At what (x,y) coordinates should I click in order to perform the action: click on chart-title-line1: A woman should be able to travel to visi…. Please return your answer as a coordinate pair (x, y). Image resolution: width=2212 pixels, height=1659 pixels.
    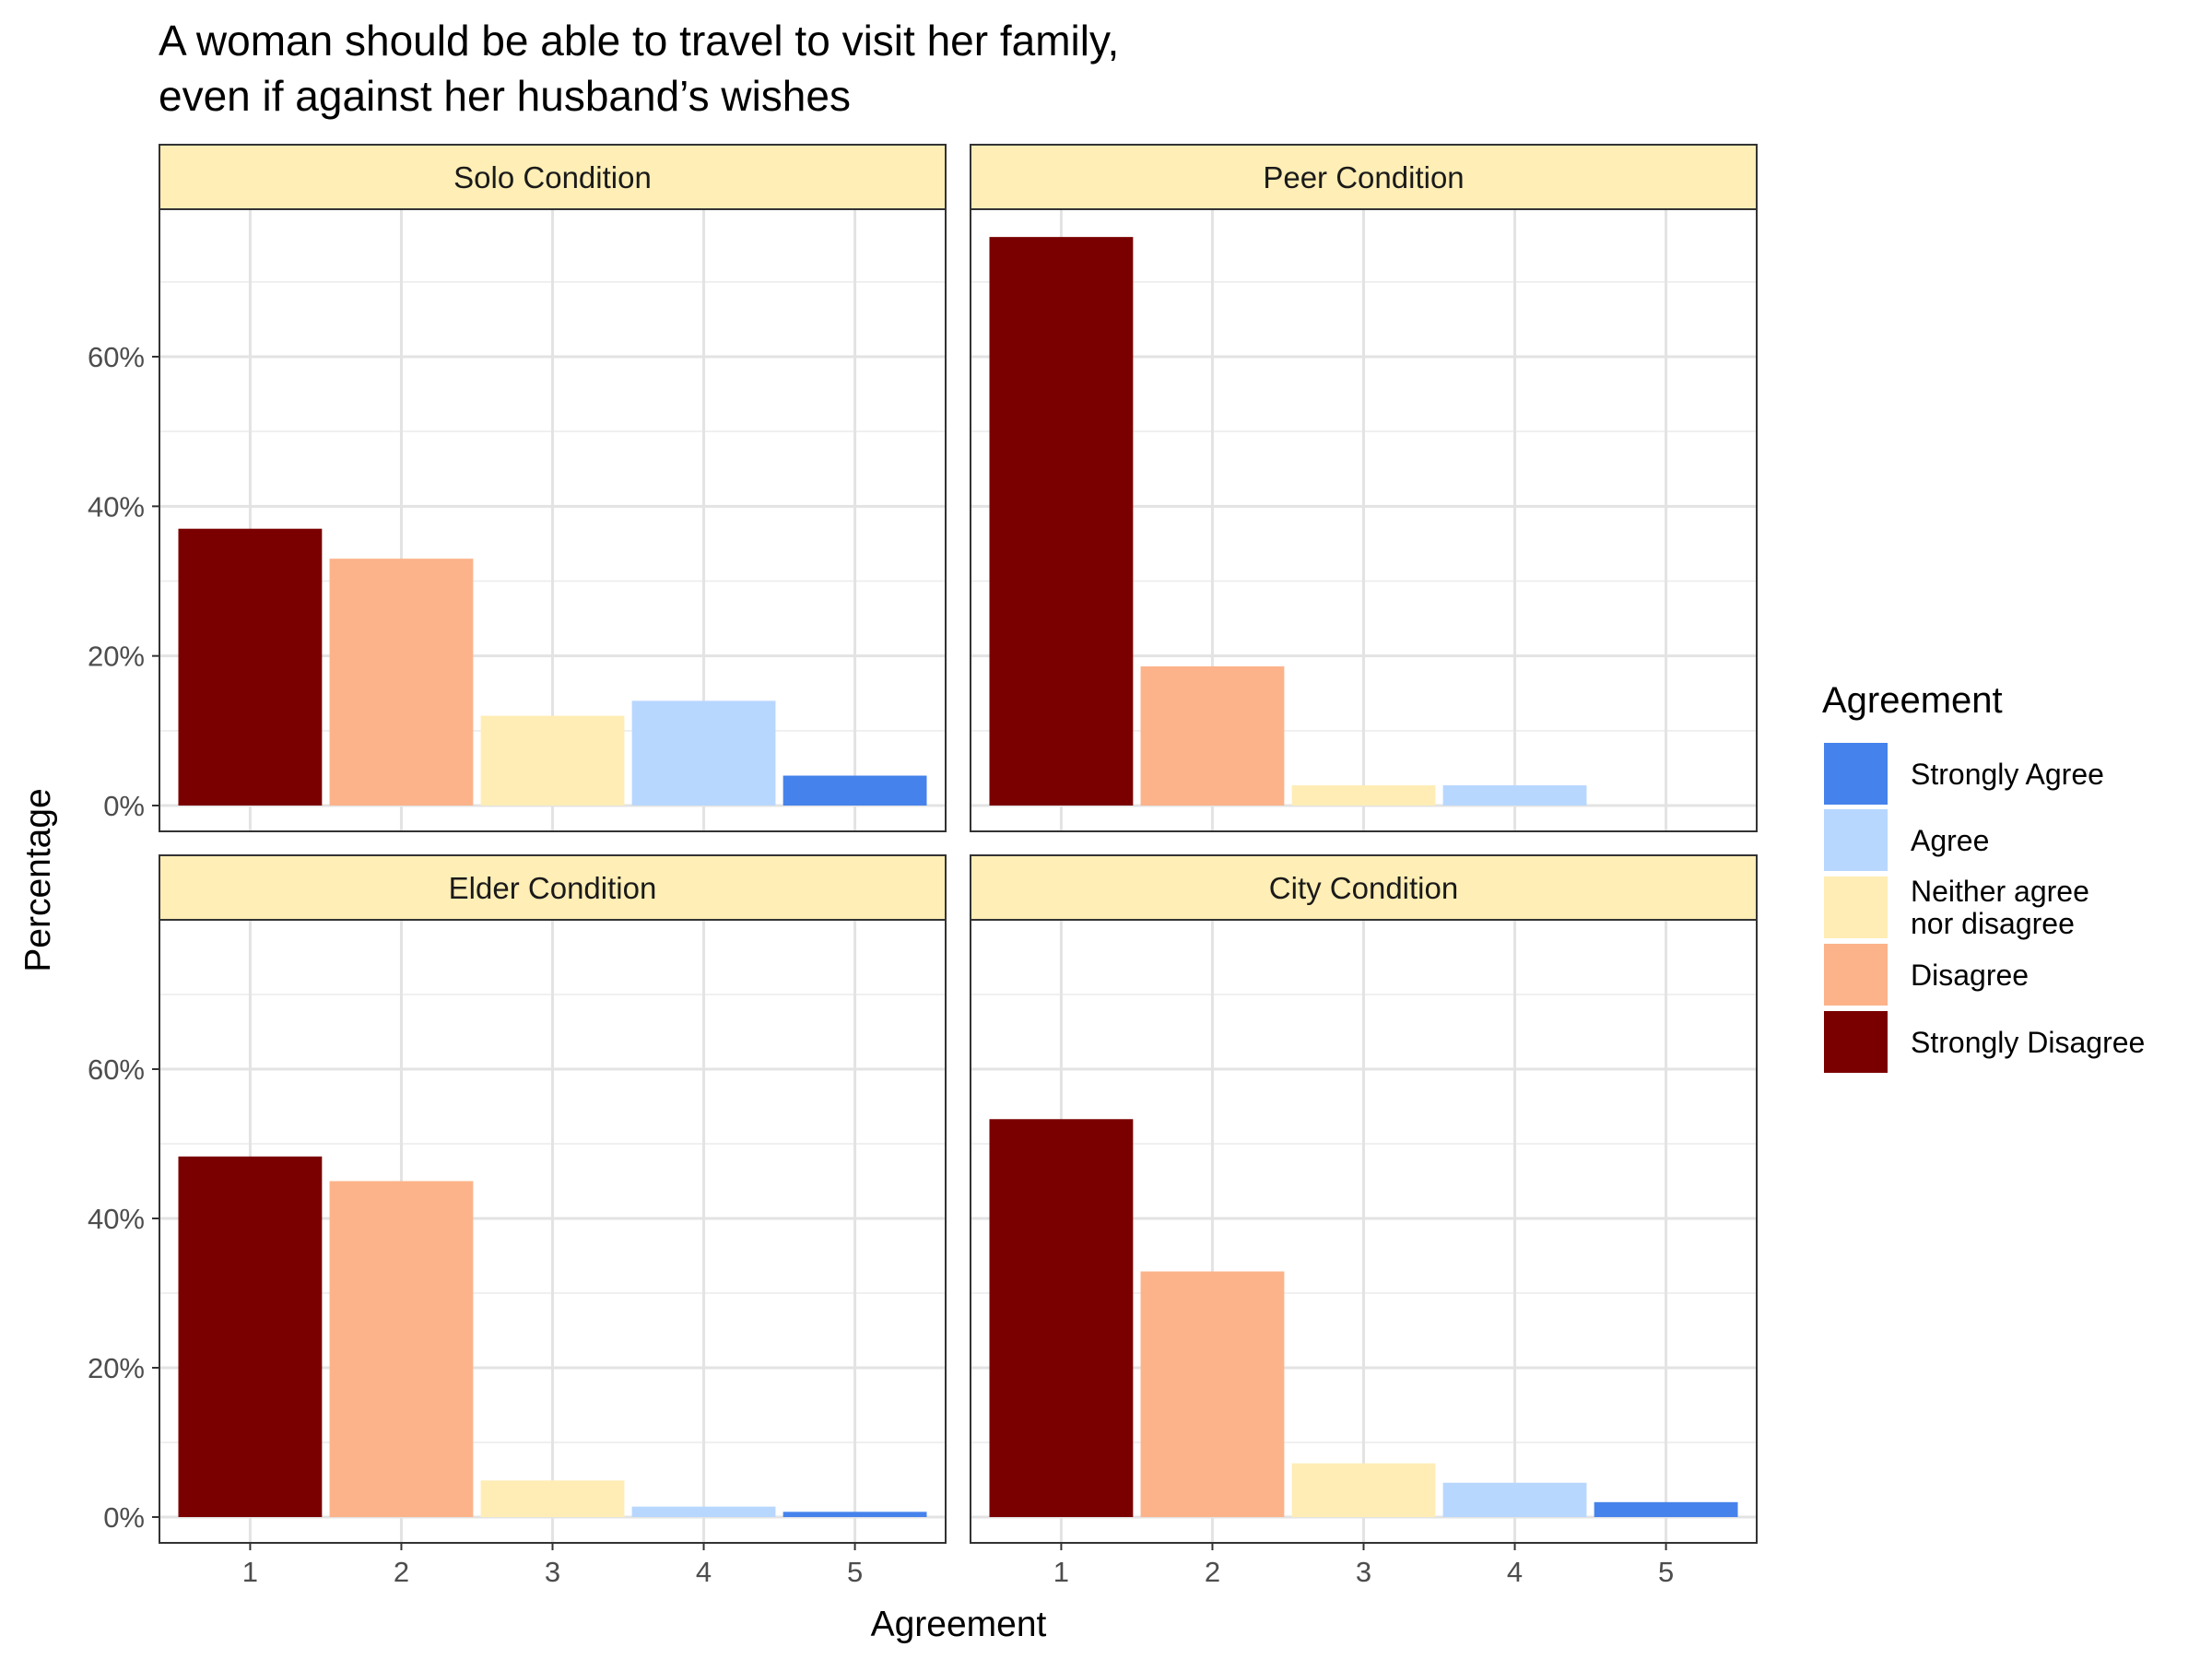
    Looking at the image, I should click on (639, 41).